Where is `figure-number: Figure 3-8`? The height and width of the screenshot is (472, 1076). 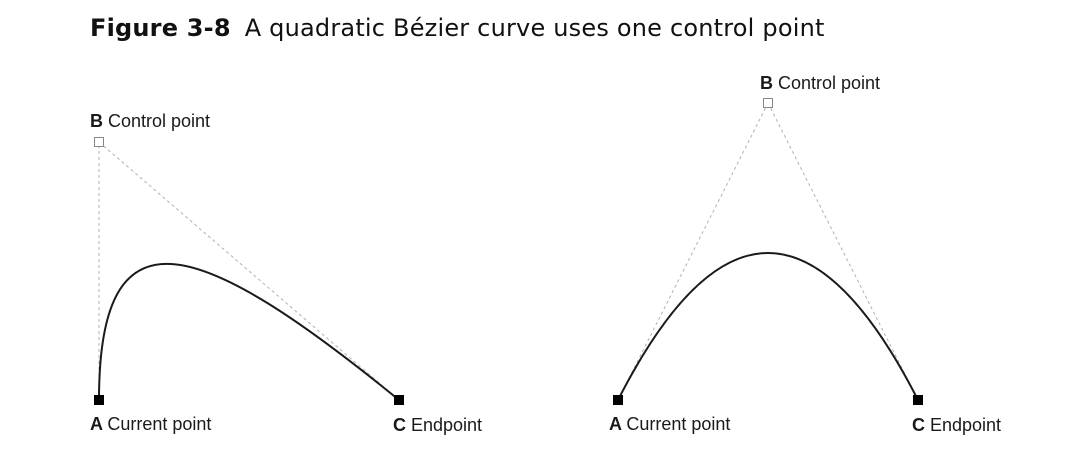 figure-number: Figure 3-8 is located at coordinates (160, 28).